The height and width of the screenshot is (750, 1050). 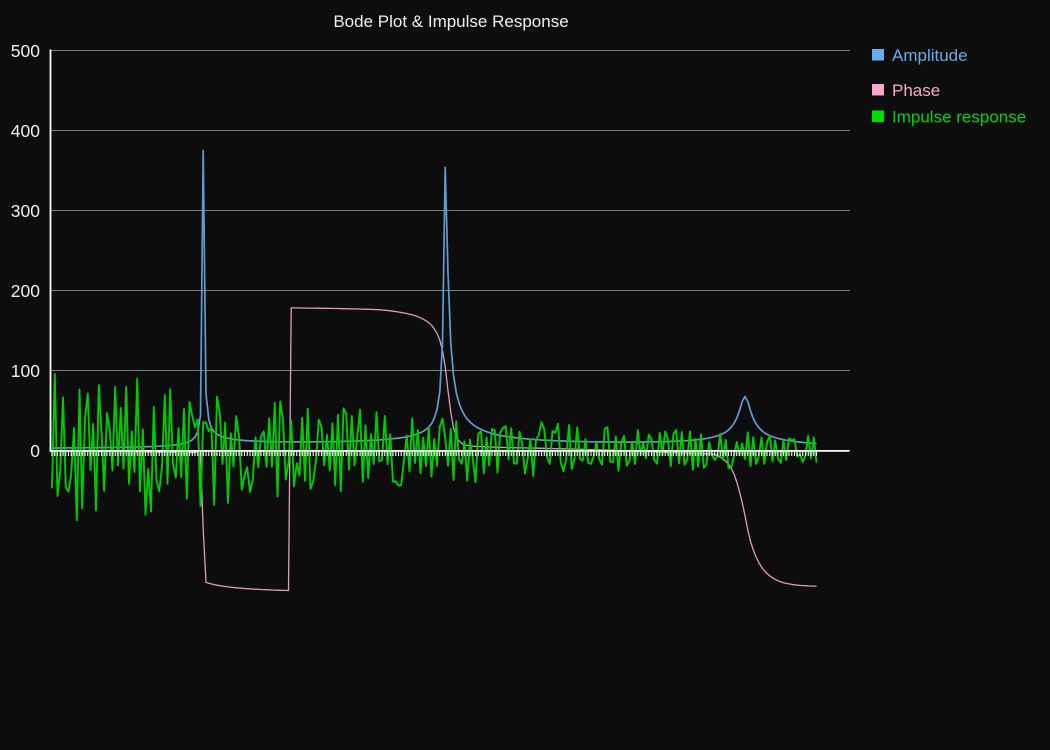 I want to click on svg-text: 200, so click(x=25, y=291).